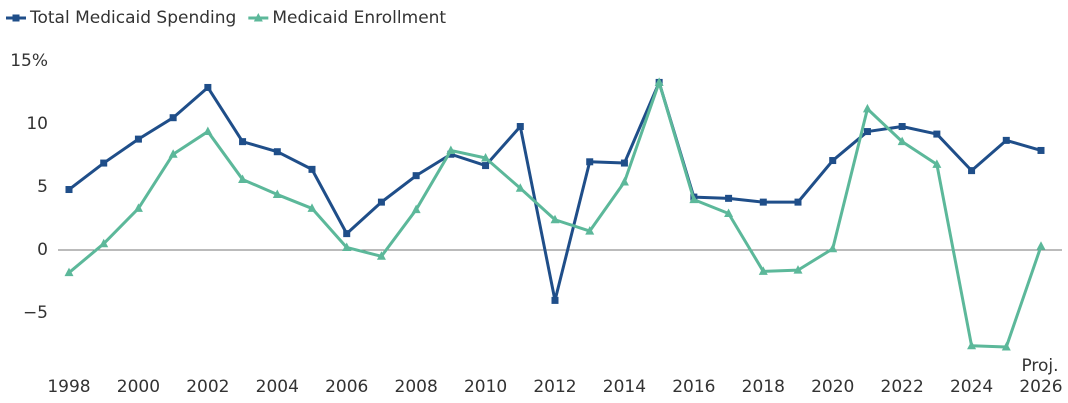 Image resolution: width=1068 pixels, height=403 pixels. What do you see at coordinates (416, 387) in the screenshot?
I see `x-tick-label: 2008` at bounding box center [416, 387].